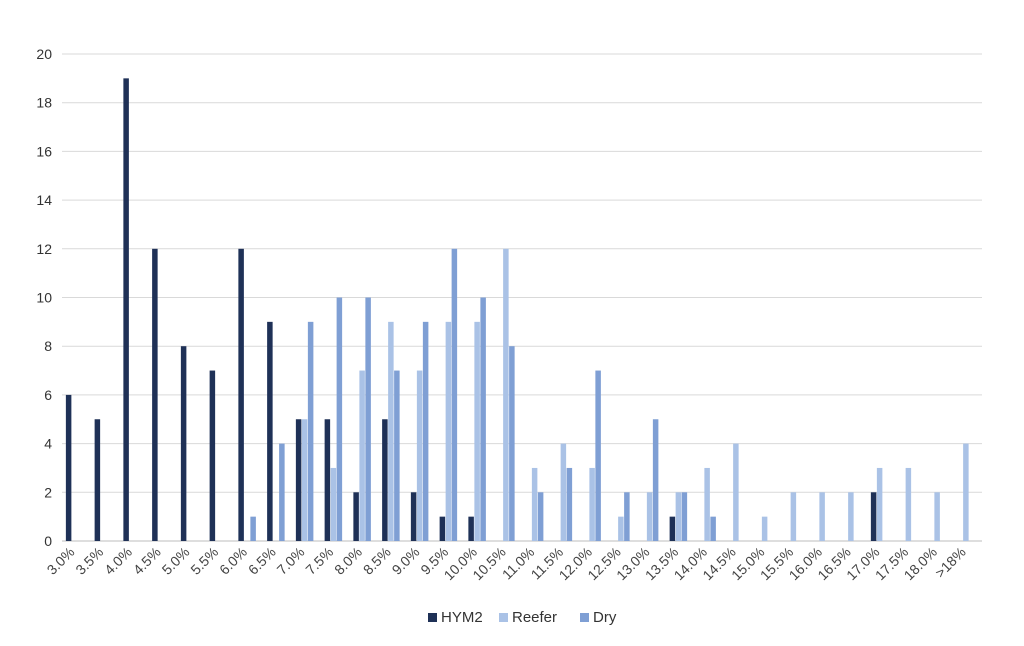  What do you see at coordinates (44, 103) in the screenshot?
I see `y-tick-label: 18` at bounding box center [44, 103].